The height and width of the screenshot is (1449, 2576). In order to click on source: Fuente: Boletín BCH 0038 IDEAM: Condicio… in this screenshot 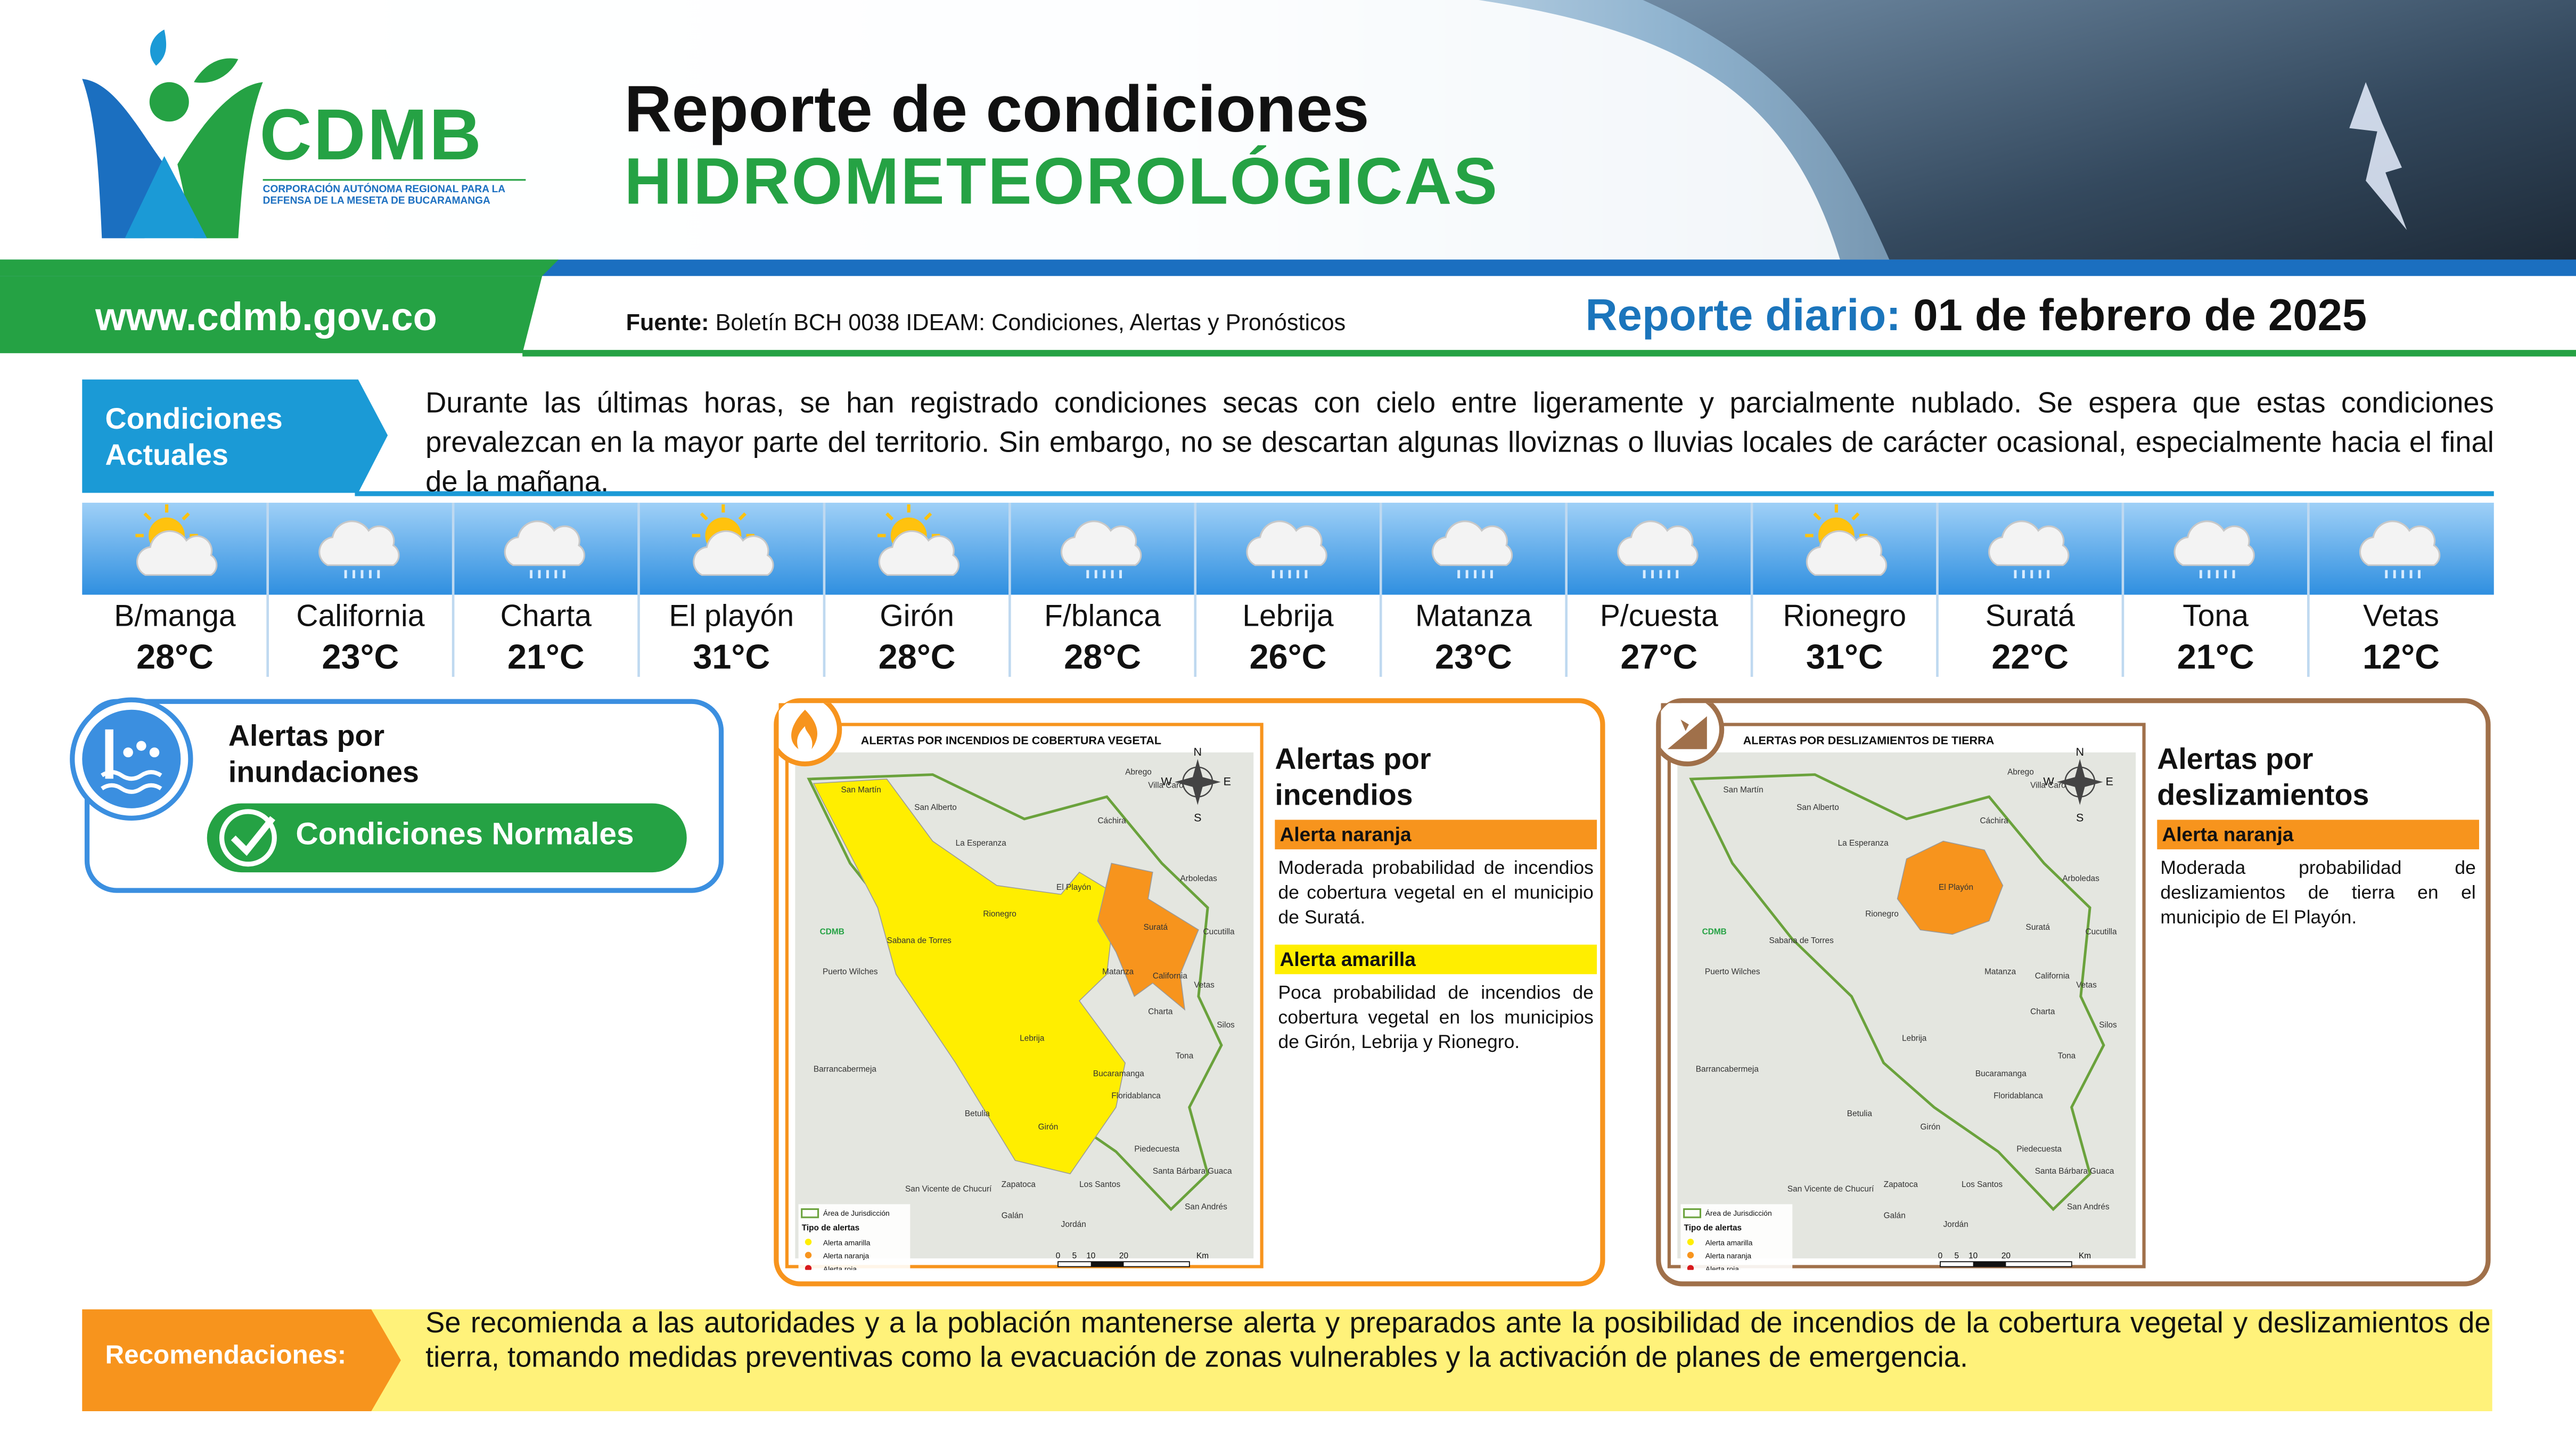, I will do `click(986, 322)`.